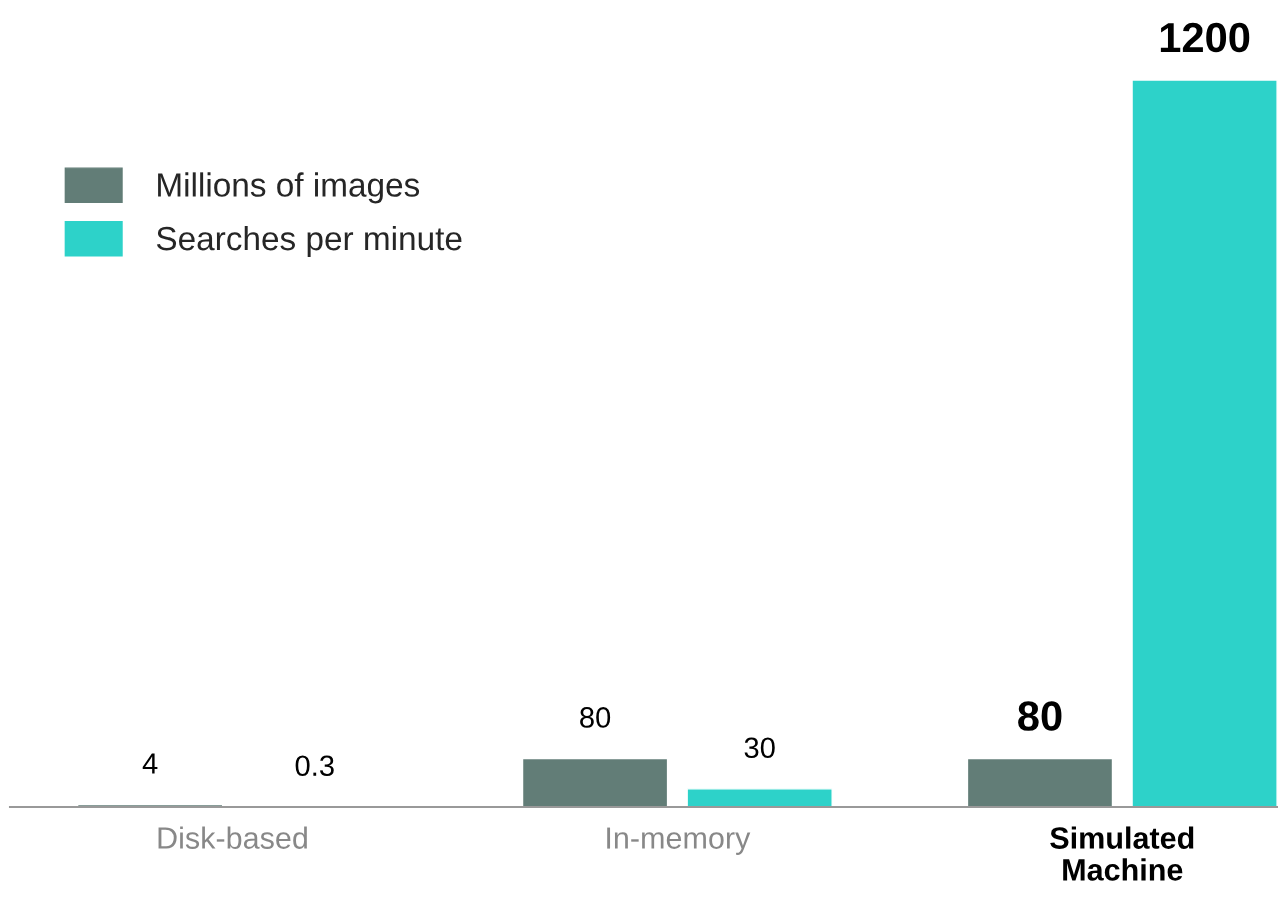 This screenshot has height=914, width=1278. I want to click on x-tick-label: Simulated Machine, so click(1122, 853).